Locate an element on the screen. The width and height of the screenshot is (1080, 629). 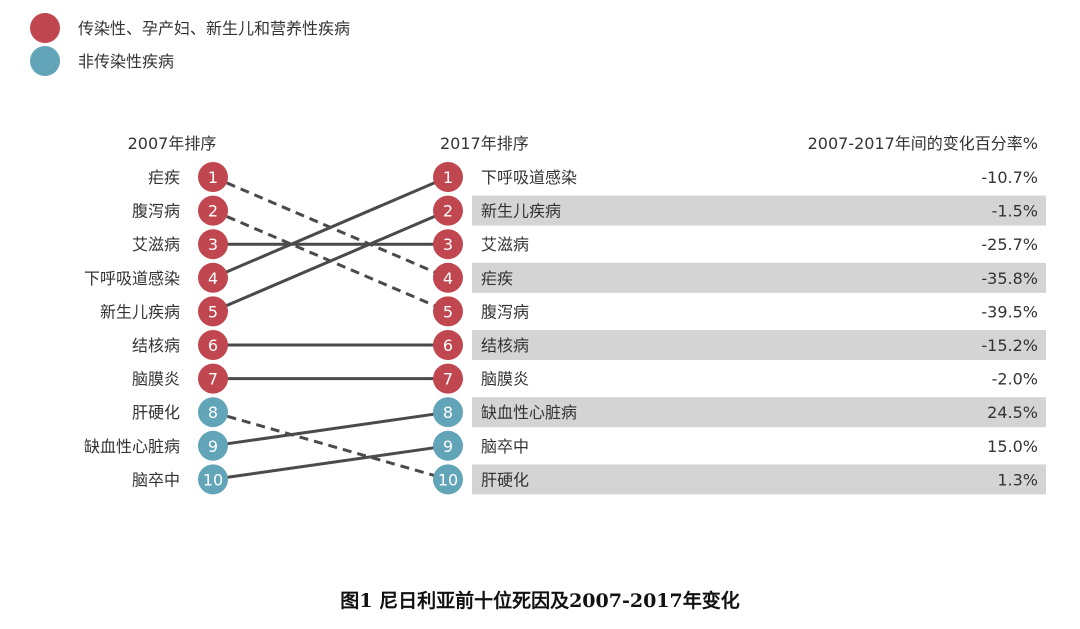
rank-label-2007: 4 is located at coordinates (213, 278).